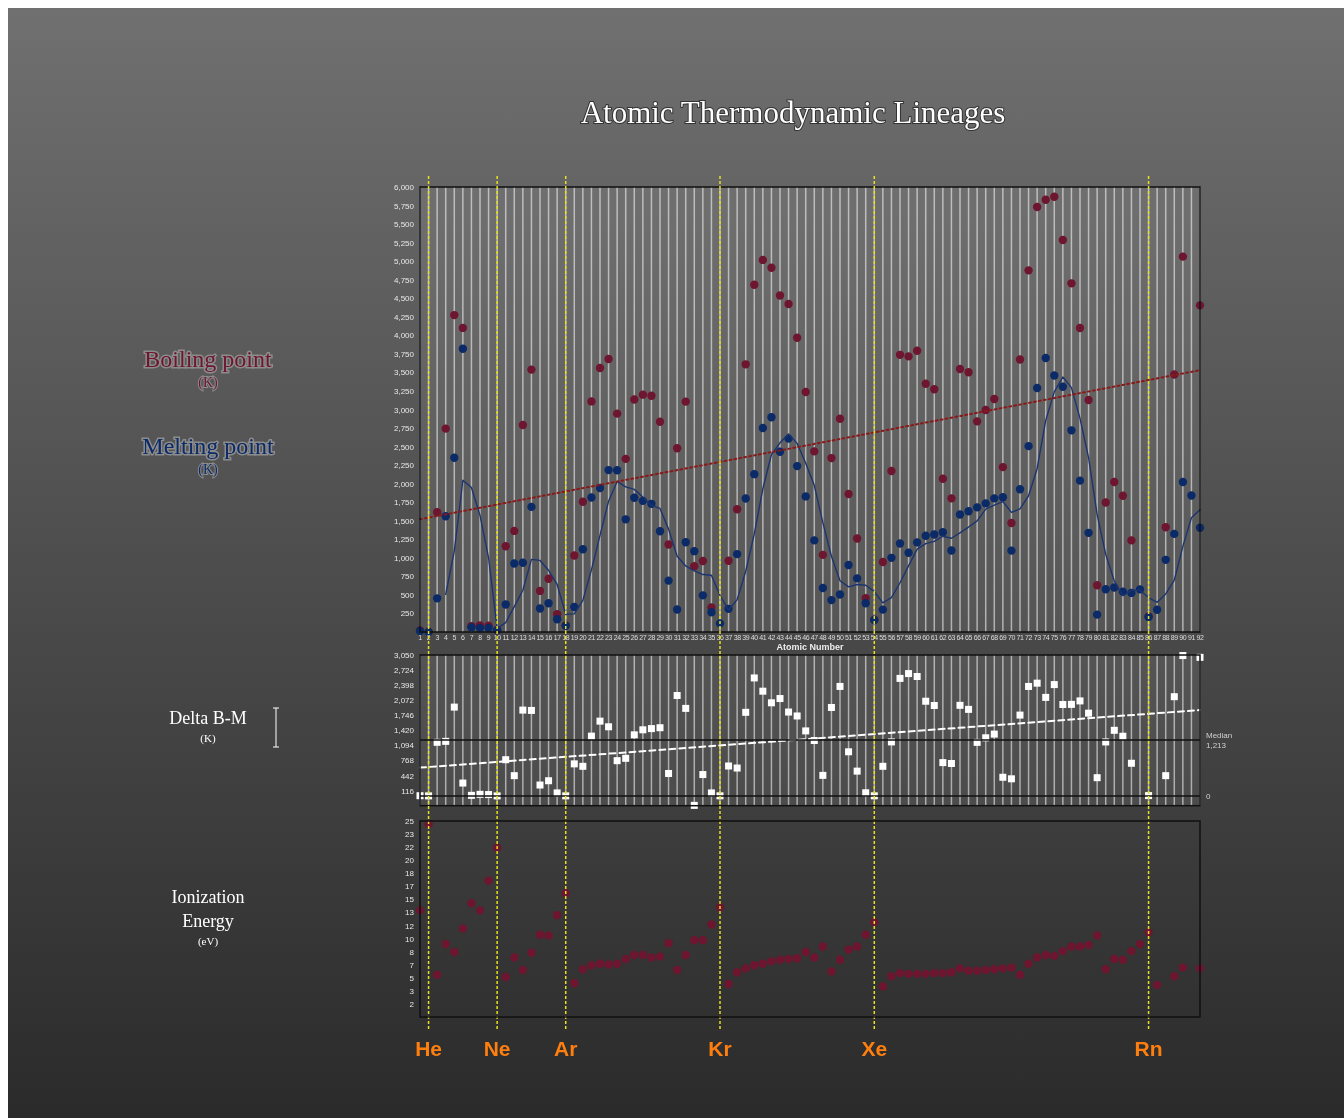 The image size is (1344, 1118). What do you see at coordinates (428, 1048) in the screenshot?
I see `ref-line-label: He` at bounding box center [428, 1048].